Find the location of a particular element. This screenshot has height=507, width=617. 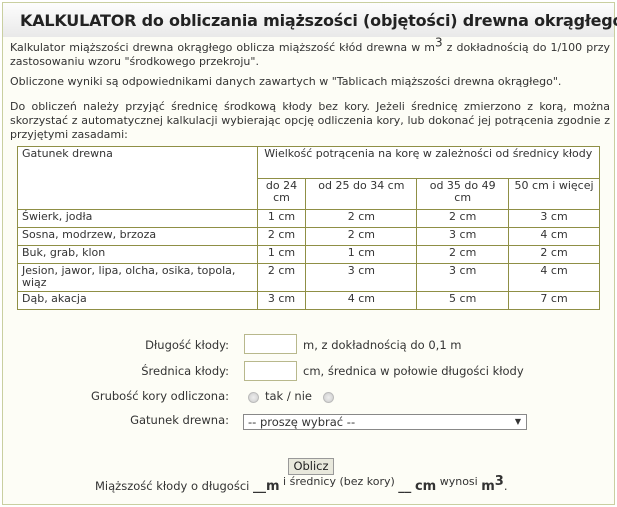

species-cell: Świerk, jodła is located at coordinates (137, 218).